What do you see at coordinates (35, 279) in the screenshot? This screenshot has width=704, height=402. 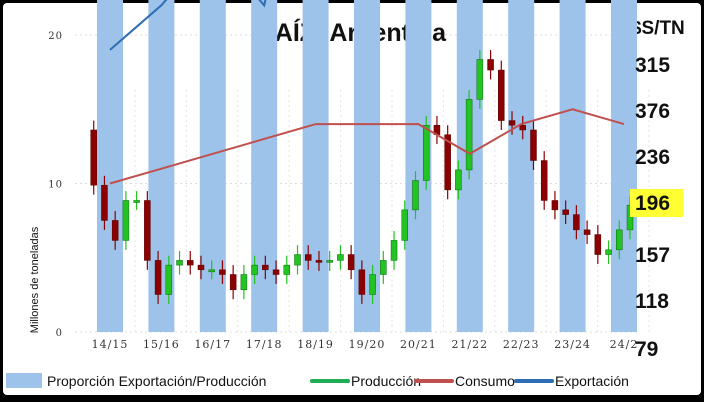 I see `y-axis-label: Millones de toneladas` at bounding box center [35, 279].